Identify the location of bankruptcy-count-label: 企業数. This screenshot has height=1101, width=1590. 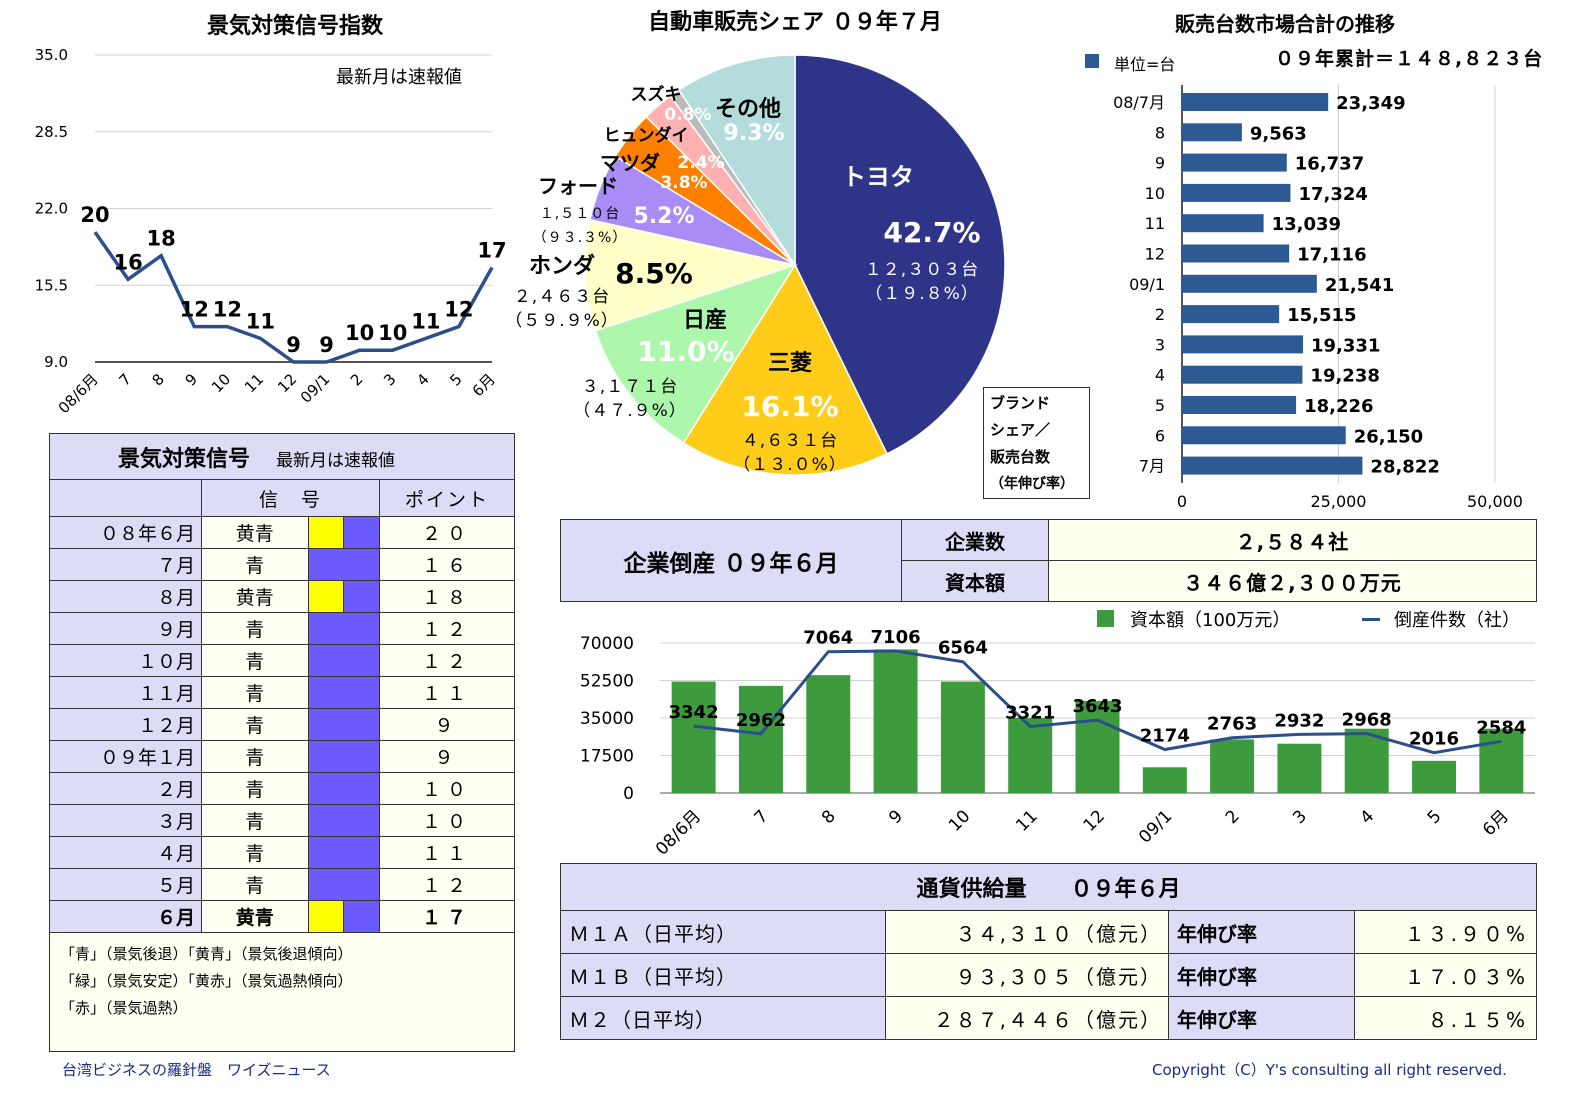
(975, 540).